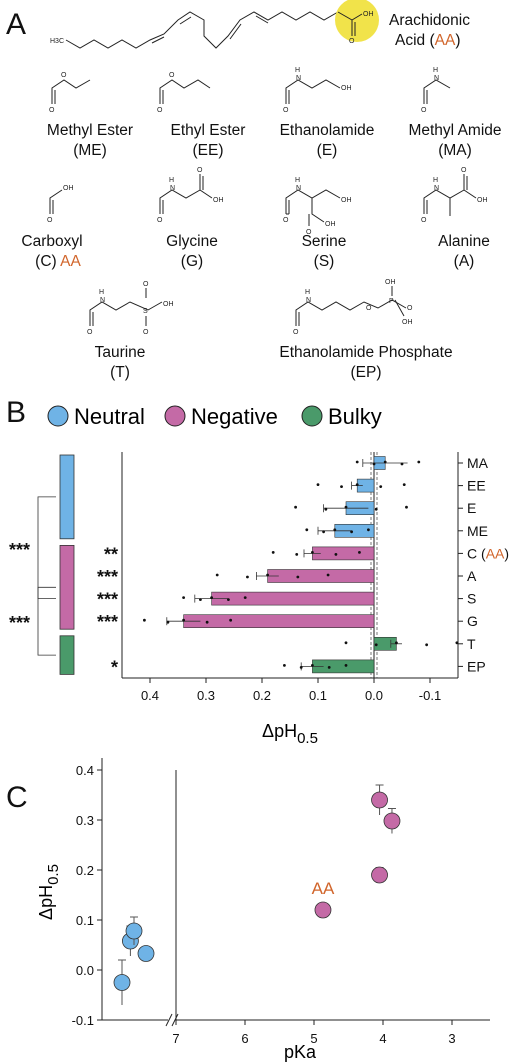 The height and width of the screenshot is (1063, 520). What do you see at coordinates (312, 416) in the screenshot?
I see `legend-swatch-bulky` at bounding box center [312, 416].